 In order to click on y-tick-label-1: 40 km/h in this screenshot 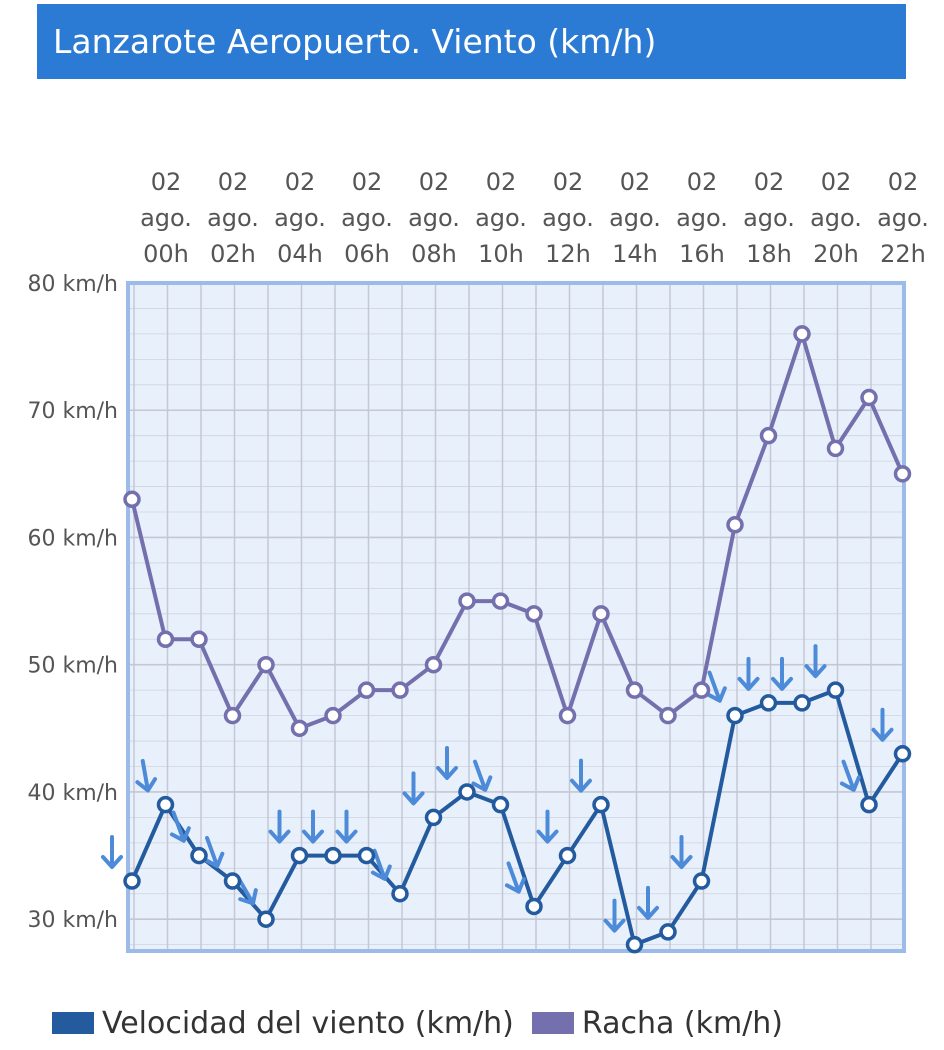, I will do `click(72, 793)`.